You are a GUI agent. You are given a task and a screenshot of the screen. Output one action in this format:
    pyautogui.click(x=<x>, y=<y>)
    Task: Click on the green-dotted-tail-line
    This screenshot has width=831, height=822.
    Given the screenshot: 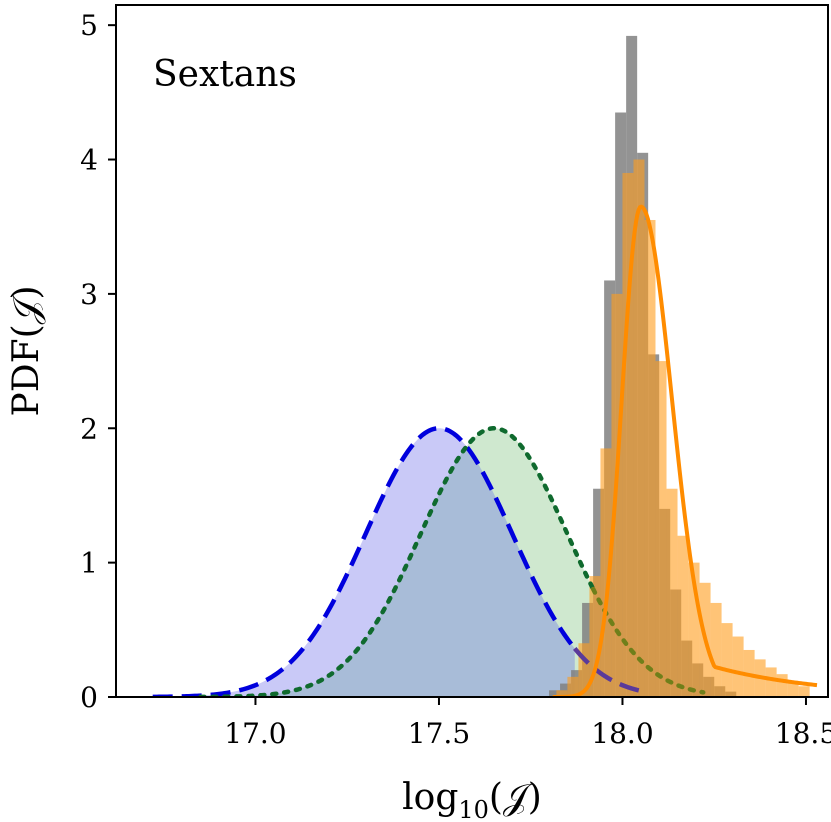 What is the action you would take?
    pyautogui.click(x=648, y=640)
    